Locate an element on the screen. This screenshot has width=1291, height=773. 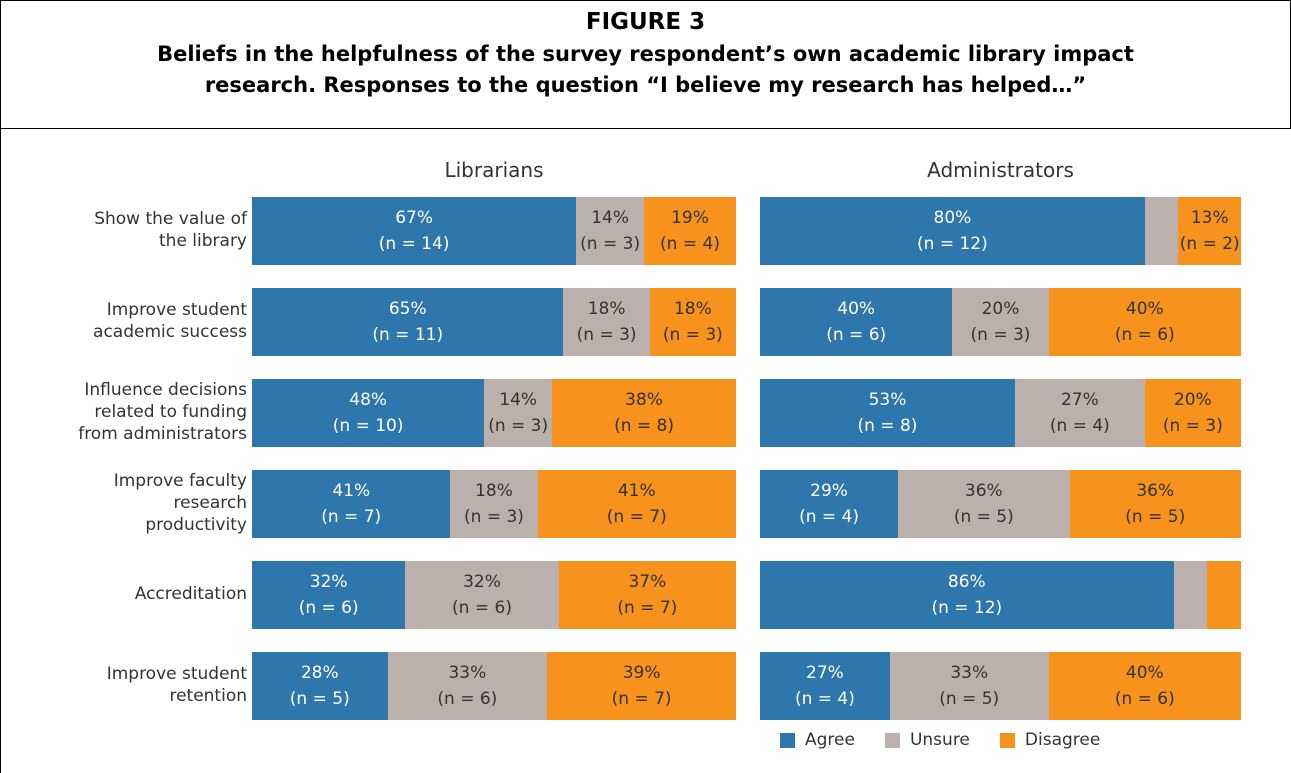
percent-label: 13% is located at coordinates (1209, 218).